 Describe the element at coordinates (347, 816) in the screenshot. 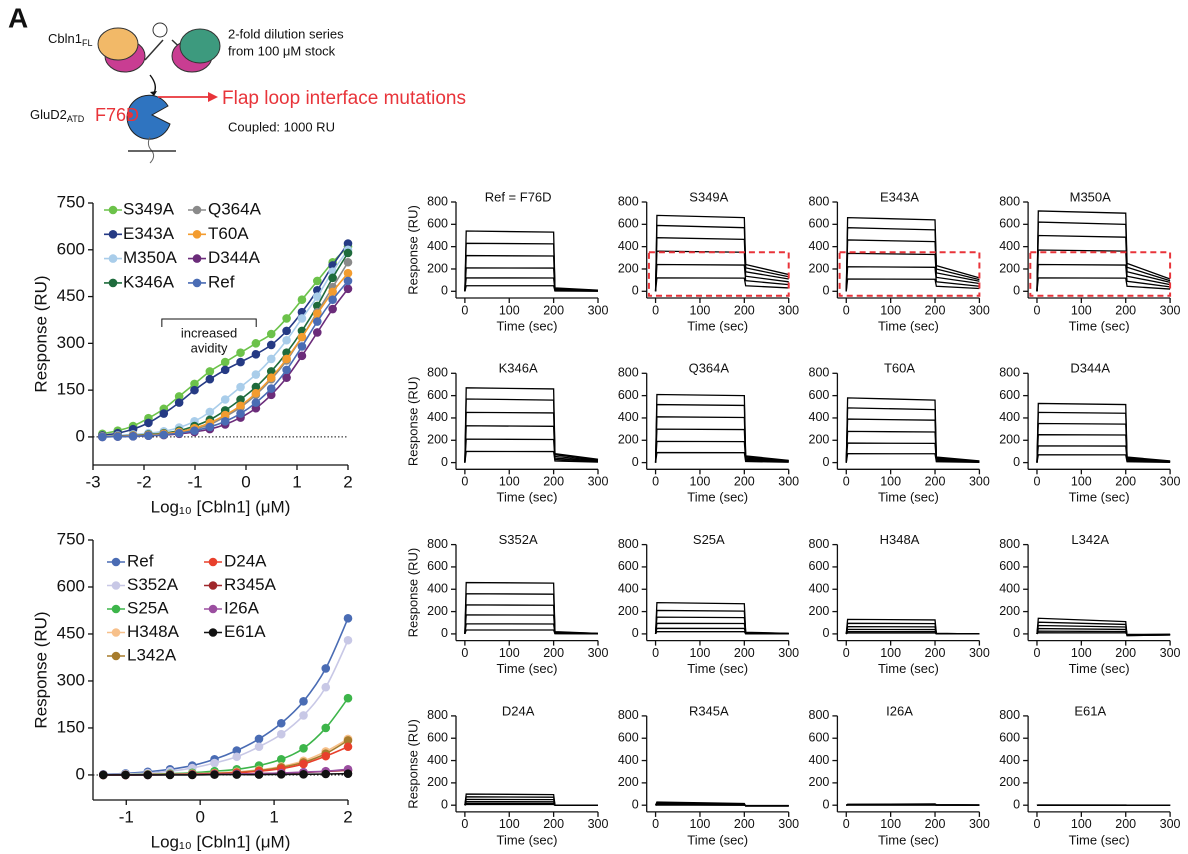

I see `x-tick-label: 2` at that location.